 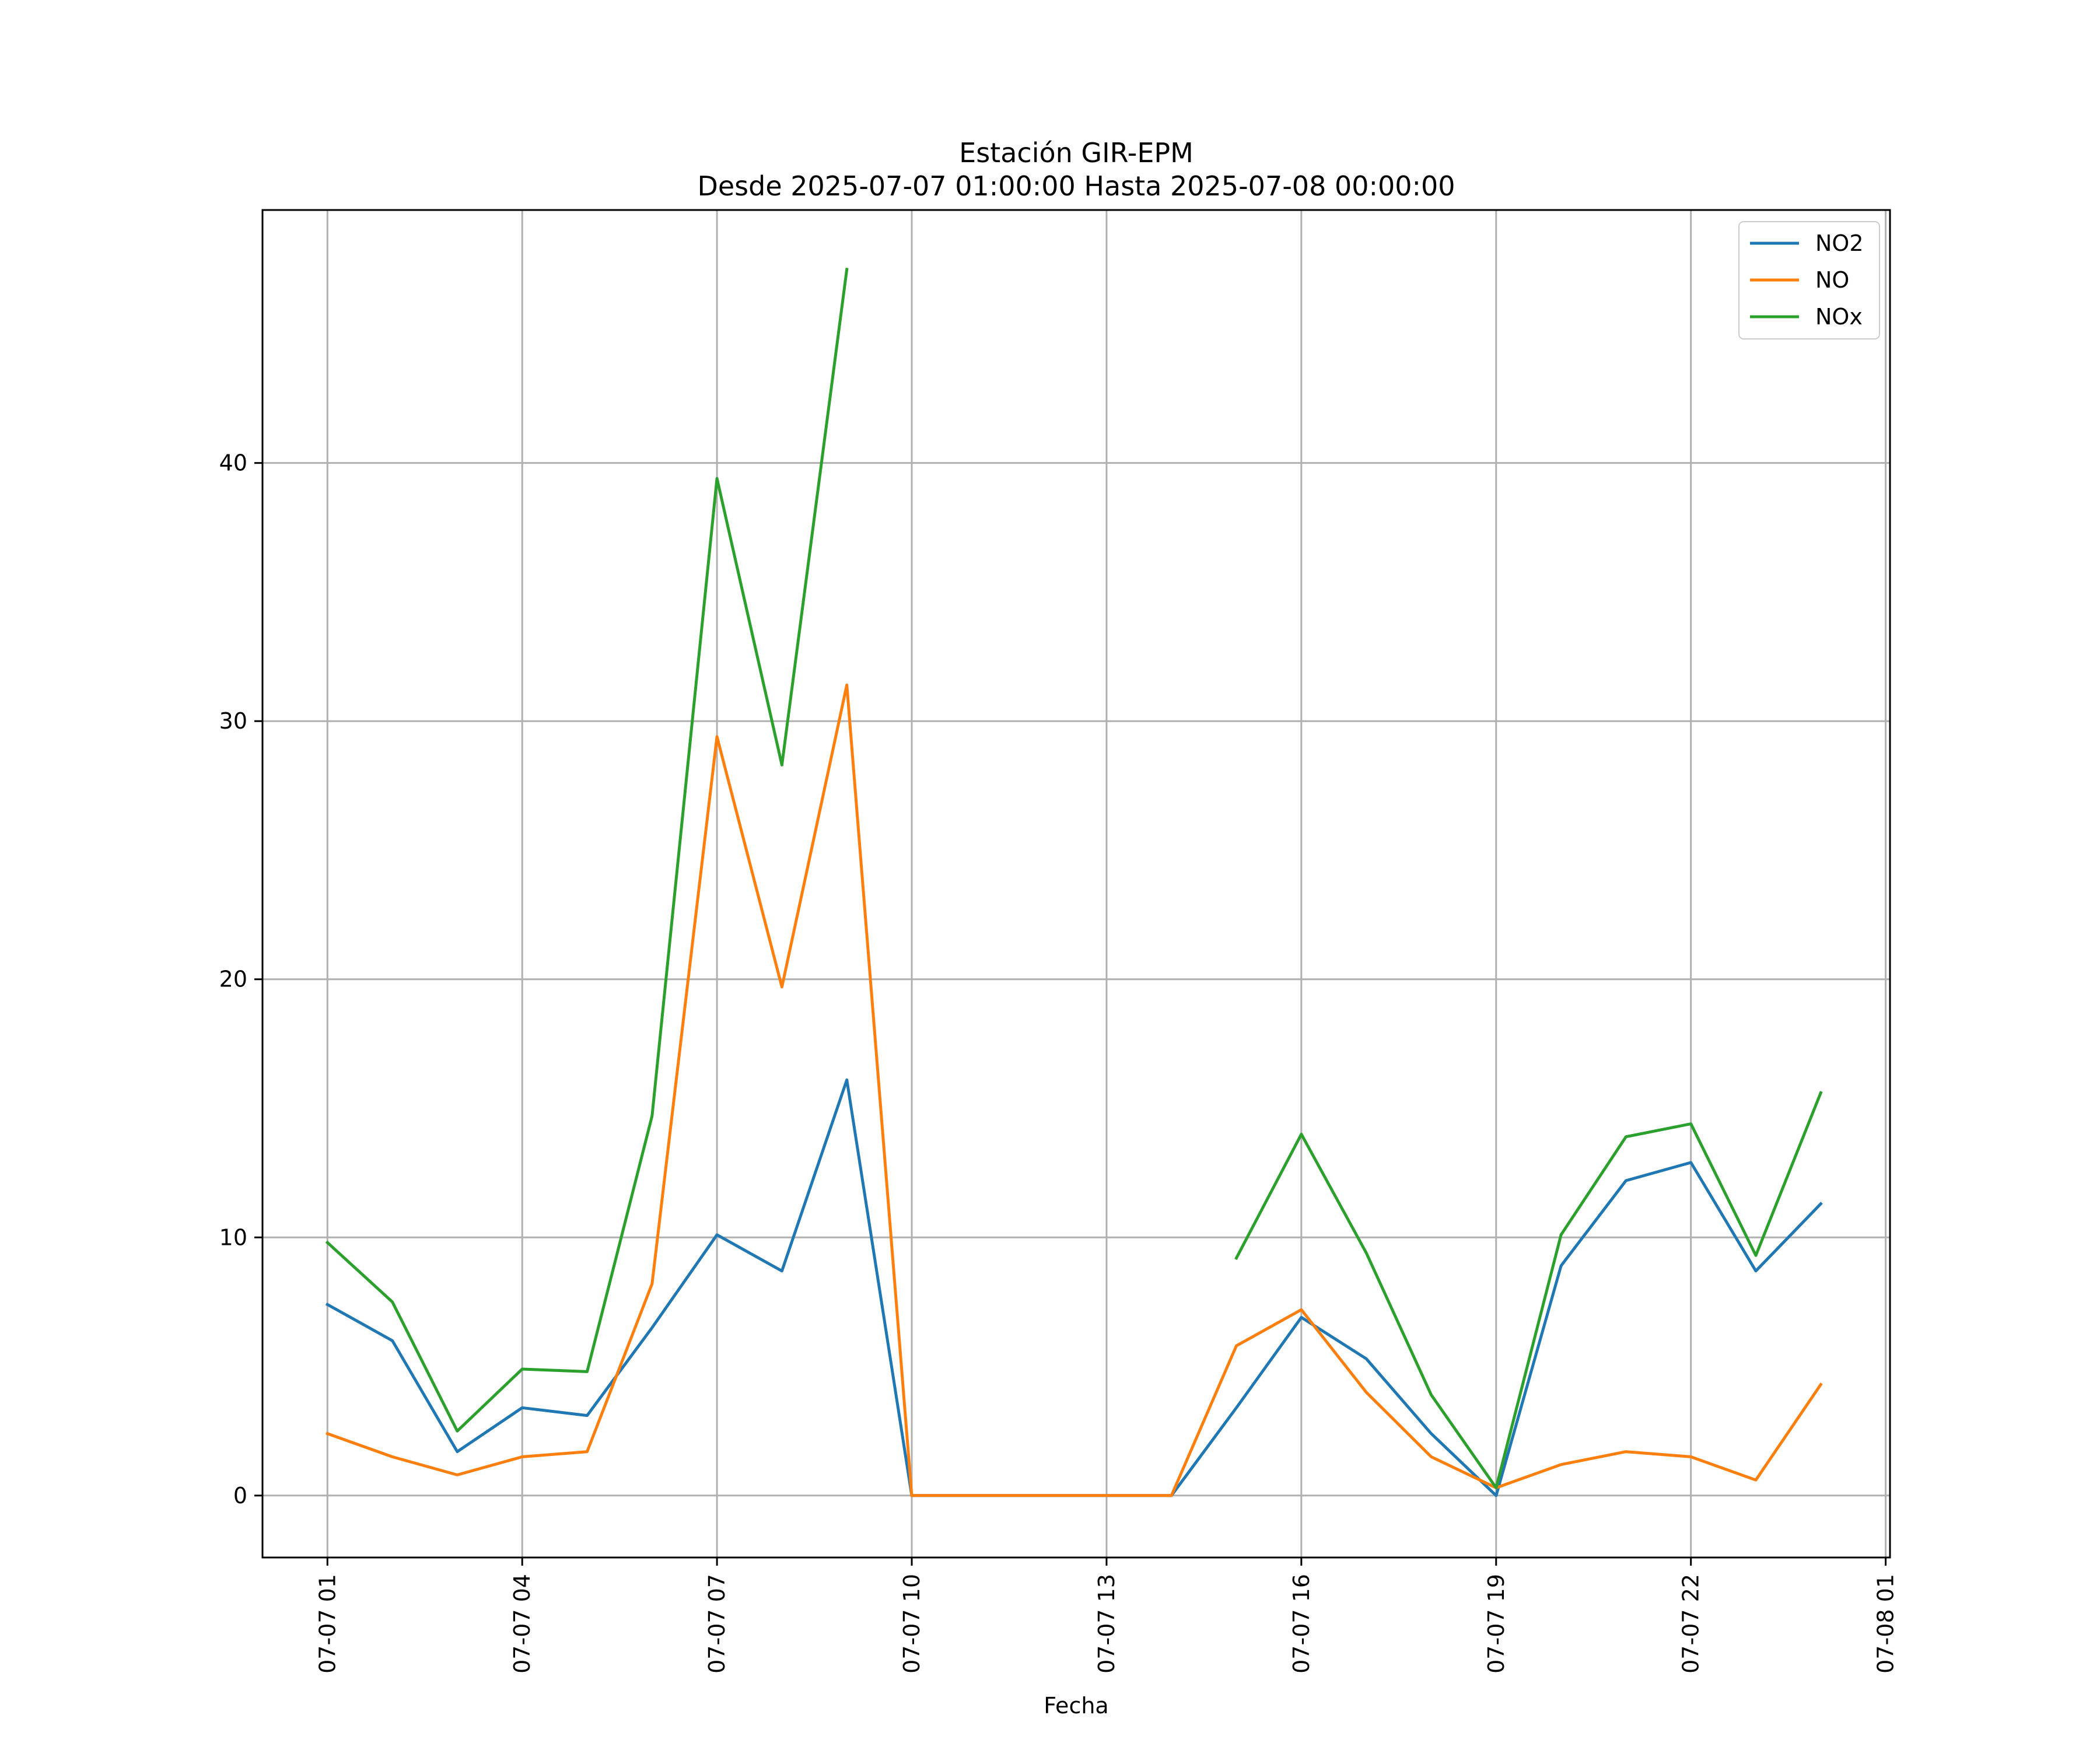 What do you see at coordinates (1839, 243) in the screenshot?
I see `legend-label-no2: NO2` at bounding box center [1839, 243].